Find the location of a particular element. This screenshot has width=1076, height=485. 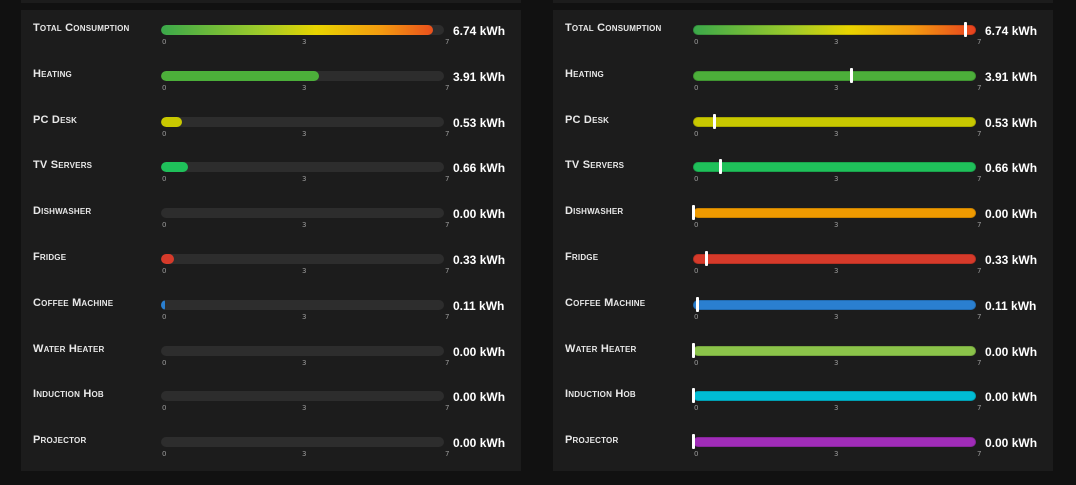

right-meter-row-dishwasher: Dishwasher 0 3 7 0.00 kWh is located at coordinates (803, 216).